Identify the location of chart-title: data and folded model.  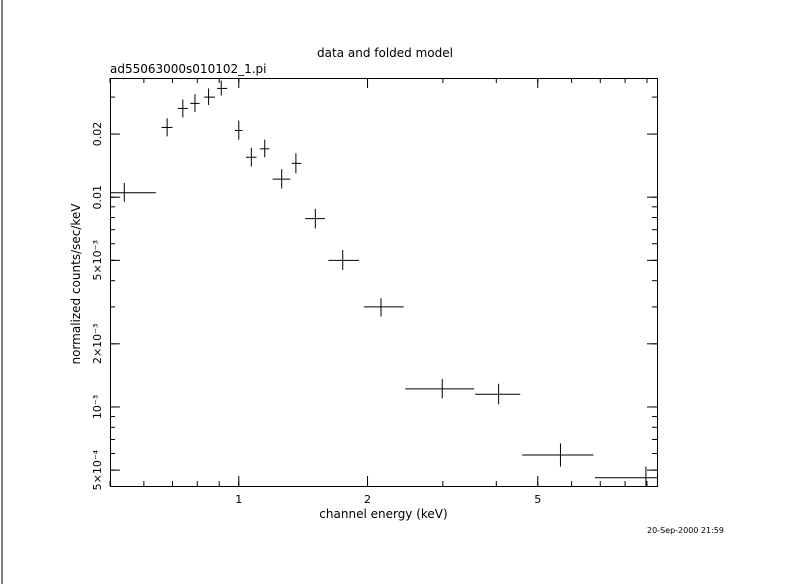
(385, 53).